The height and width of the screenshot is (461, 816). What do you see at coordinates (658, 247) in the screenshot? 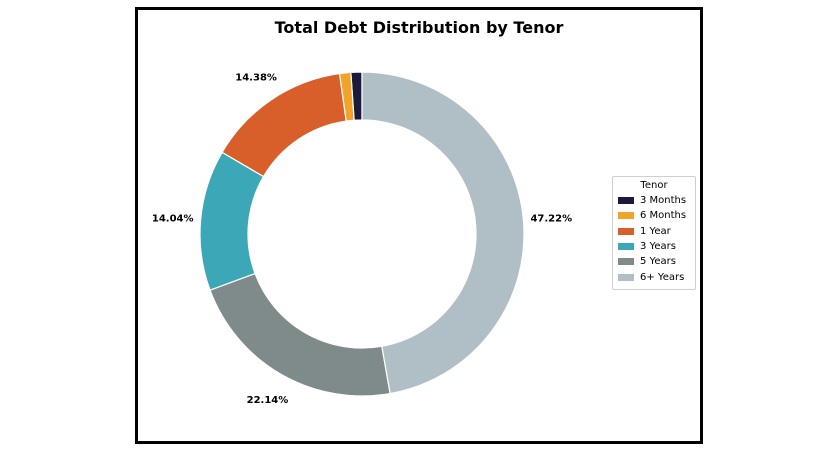
I see `legend-label: 3 Years` at bounding box center [658, 247].